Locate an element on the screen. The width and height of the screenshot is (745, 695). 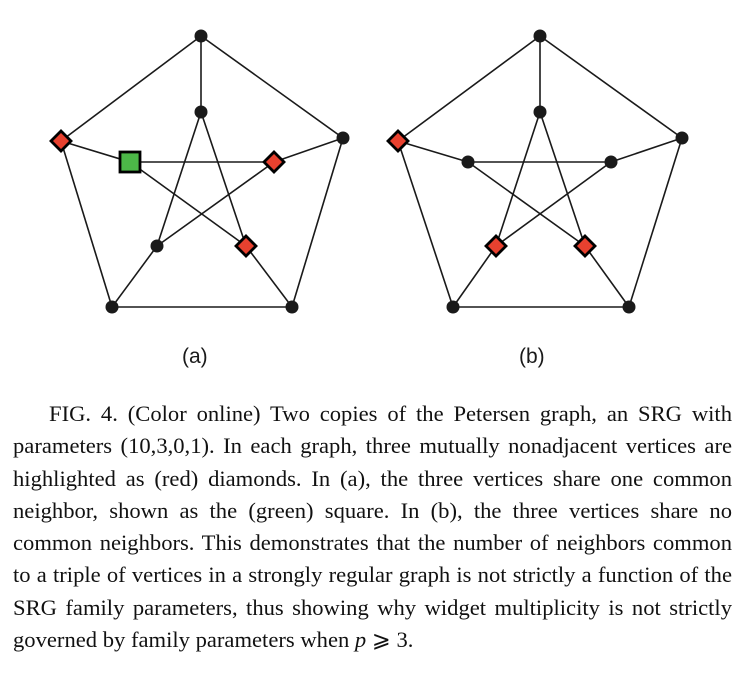
panel-label-a: (a) is located at coordinates (195, 356).